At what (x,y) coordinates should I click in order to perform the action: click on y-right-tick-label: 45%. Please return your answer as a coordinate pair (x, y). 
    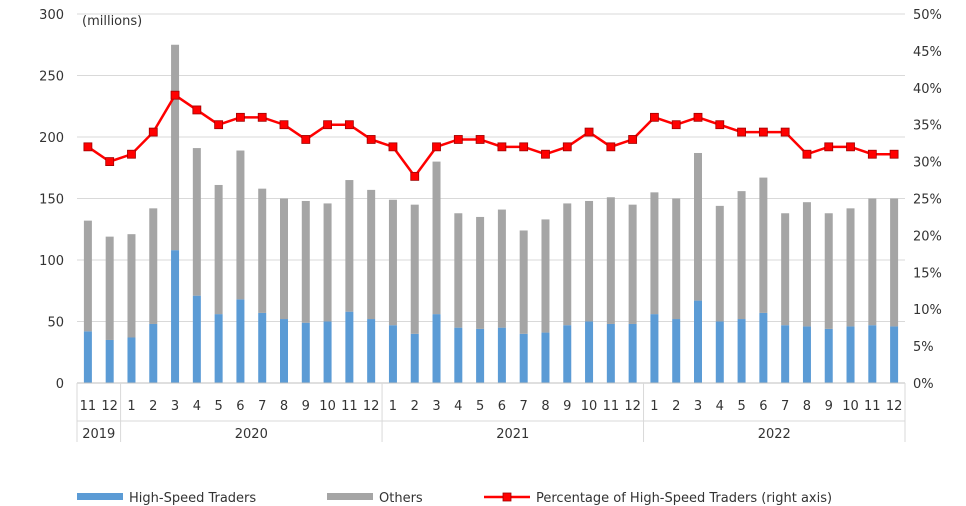
    Looking at the image, I should click on (927, 52).